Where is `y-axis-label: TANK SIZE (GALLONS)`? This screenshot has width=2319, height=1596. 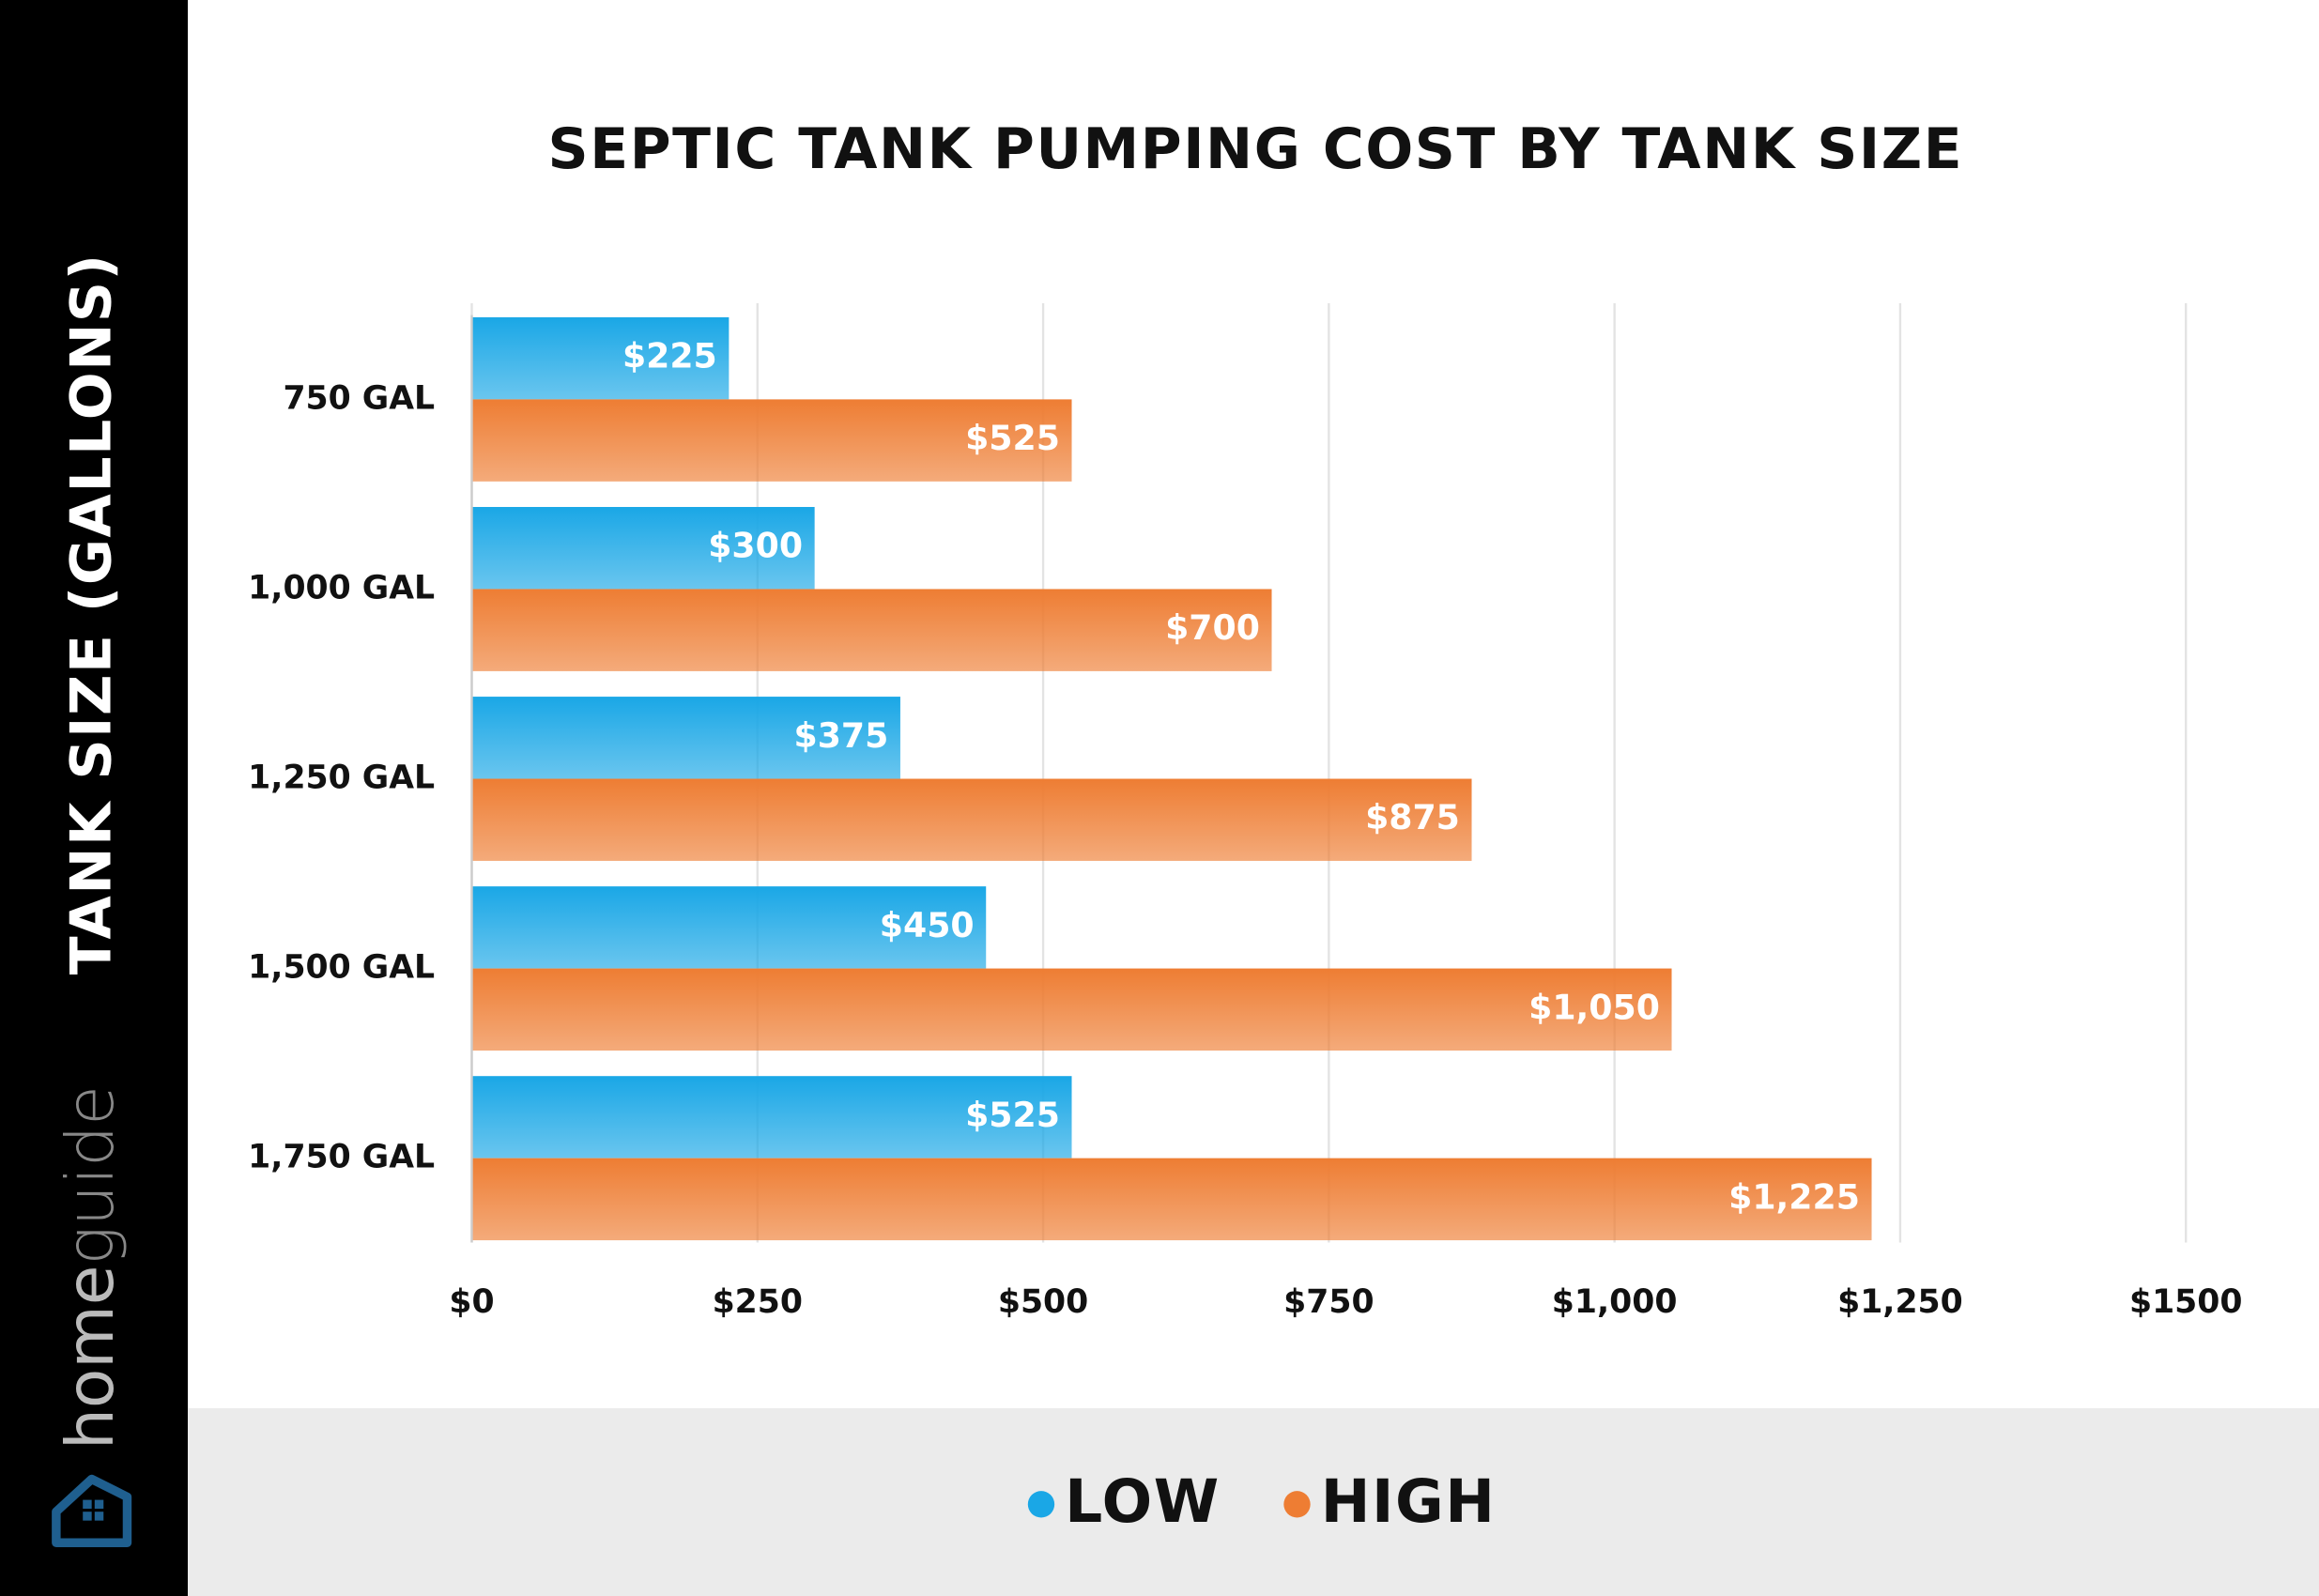
y-axis-label: TANK SIZE (GALLONS) is located at coordinates (91, 614).